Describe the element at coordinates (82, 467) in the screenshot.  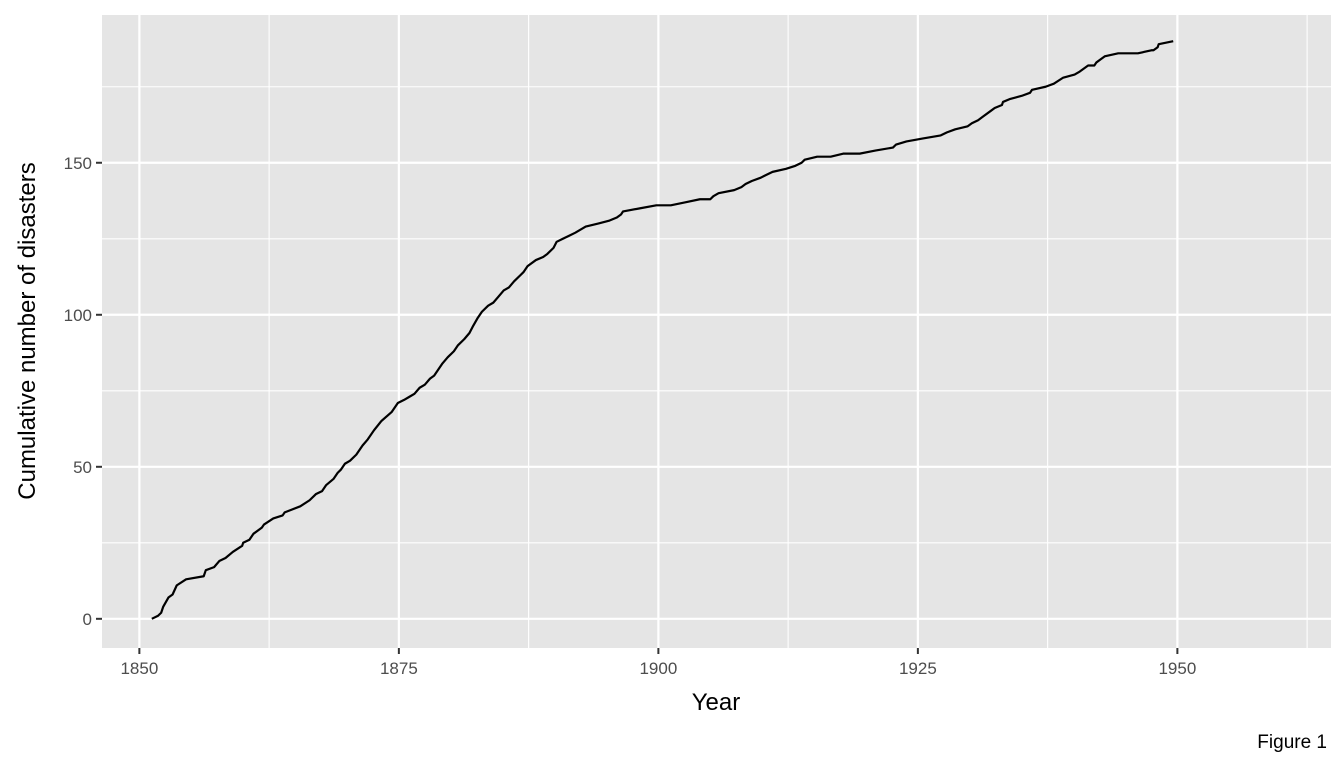
I see `y-tick-label: 50` at that location.